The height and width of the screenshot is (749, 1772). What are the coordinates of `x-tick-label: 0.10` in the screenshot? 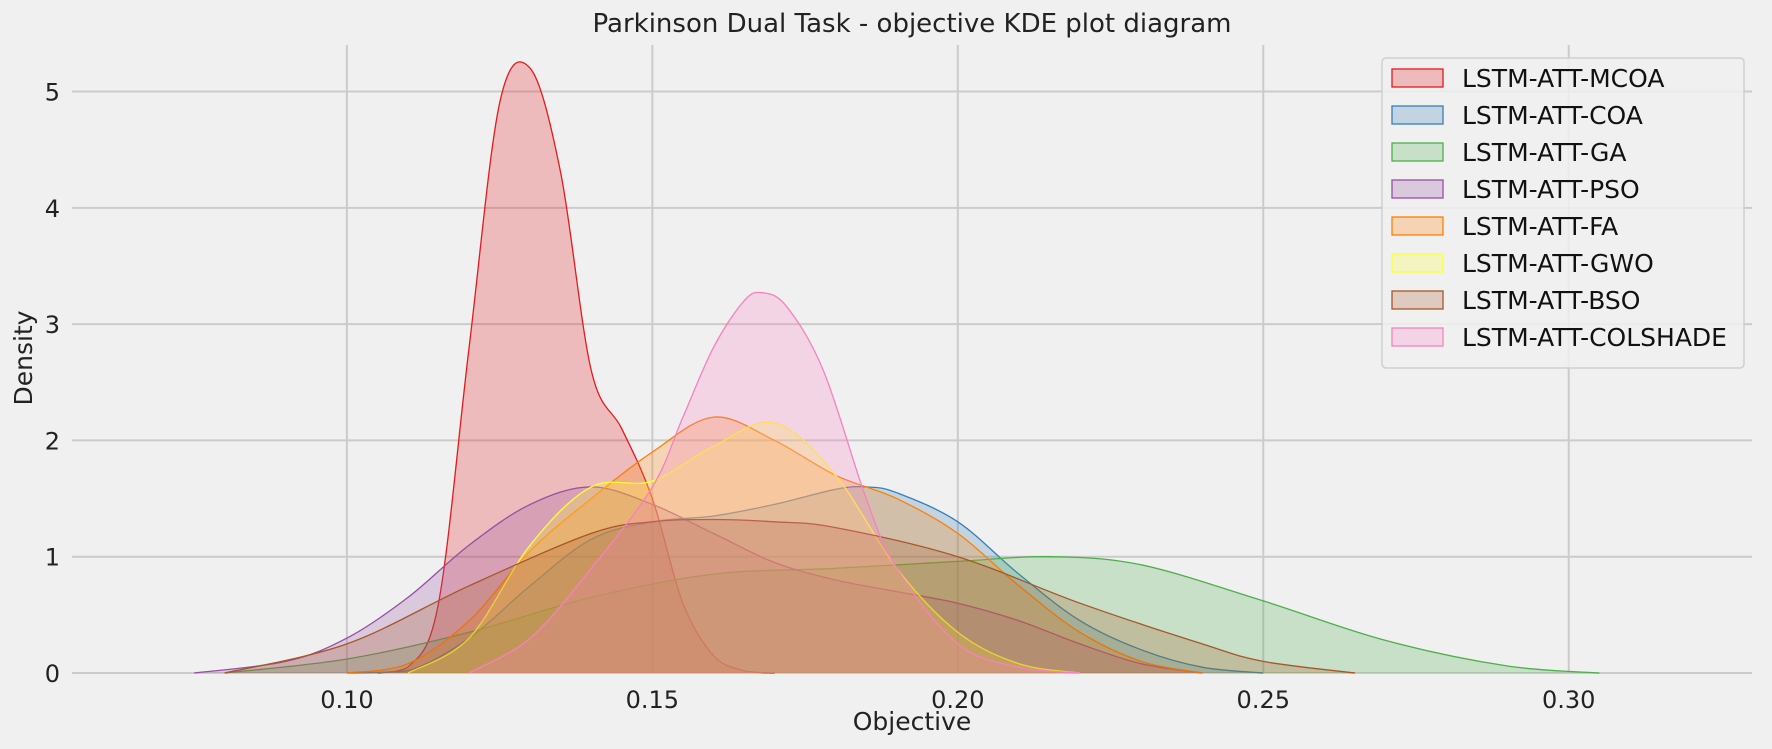 It's located at (346, 700).